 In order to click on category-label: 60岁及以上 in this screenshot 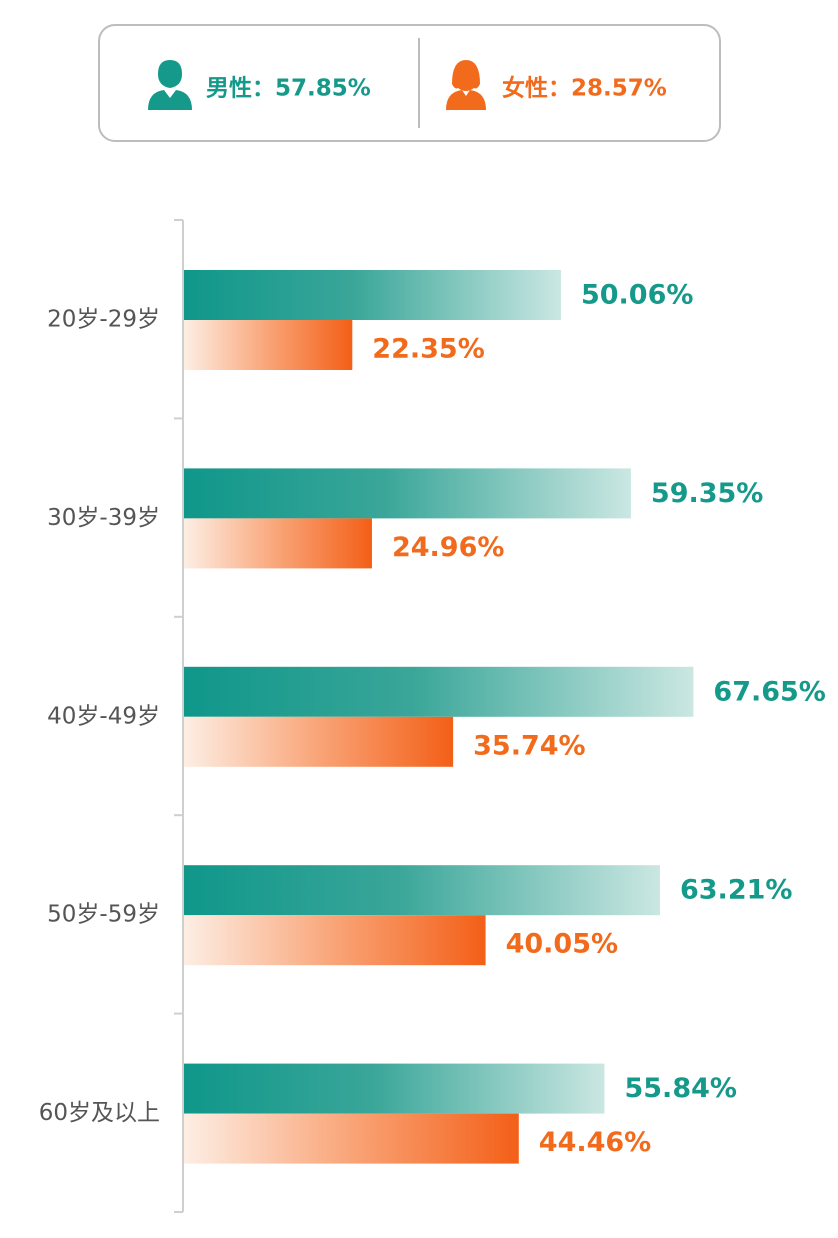, I will do `click(99, 1113)`.